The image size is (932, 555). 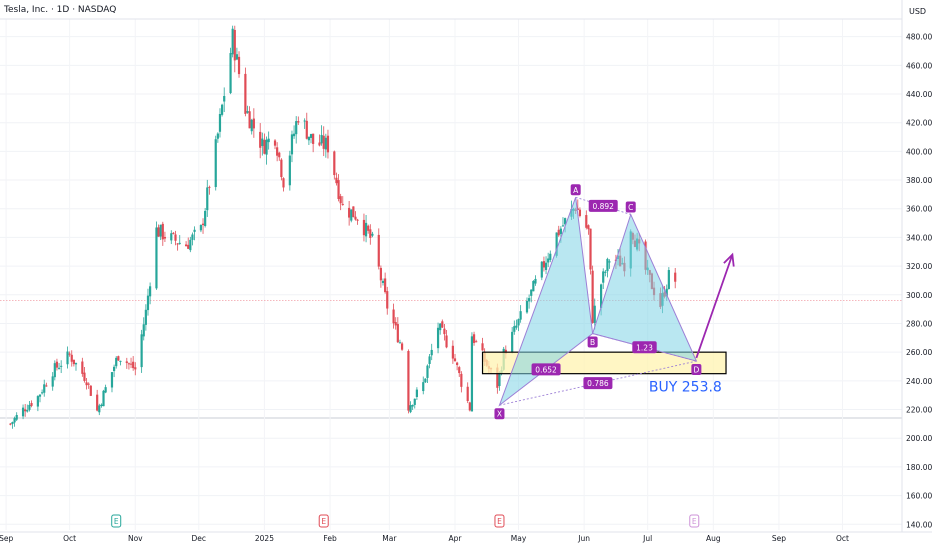 I want to click on harmonic-pattern: X A B C D 0.652 0.892 1.23 0.786 BUY 253.8, so click(x=614, y=302).